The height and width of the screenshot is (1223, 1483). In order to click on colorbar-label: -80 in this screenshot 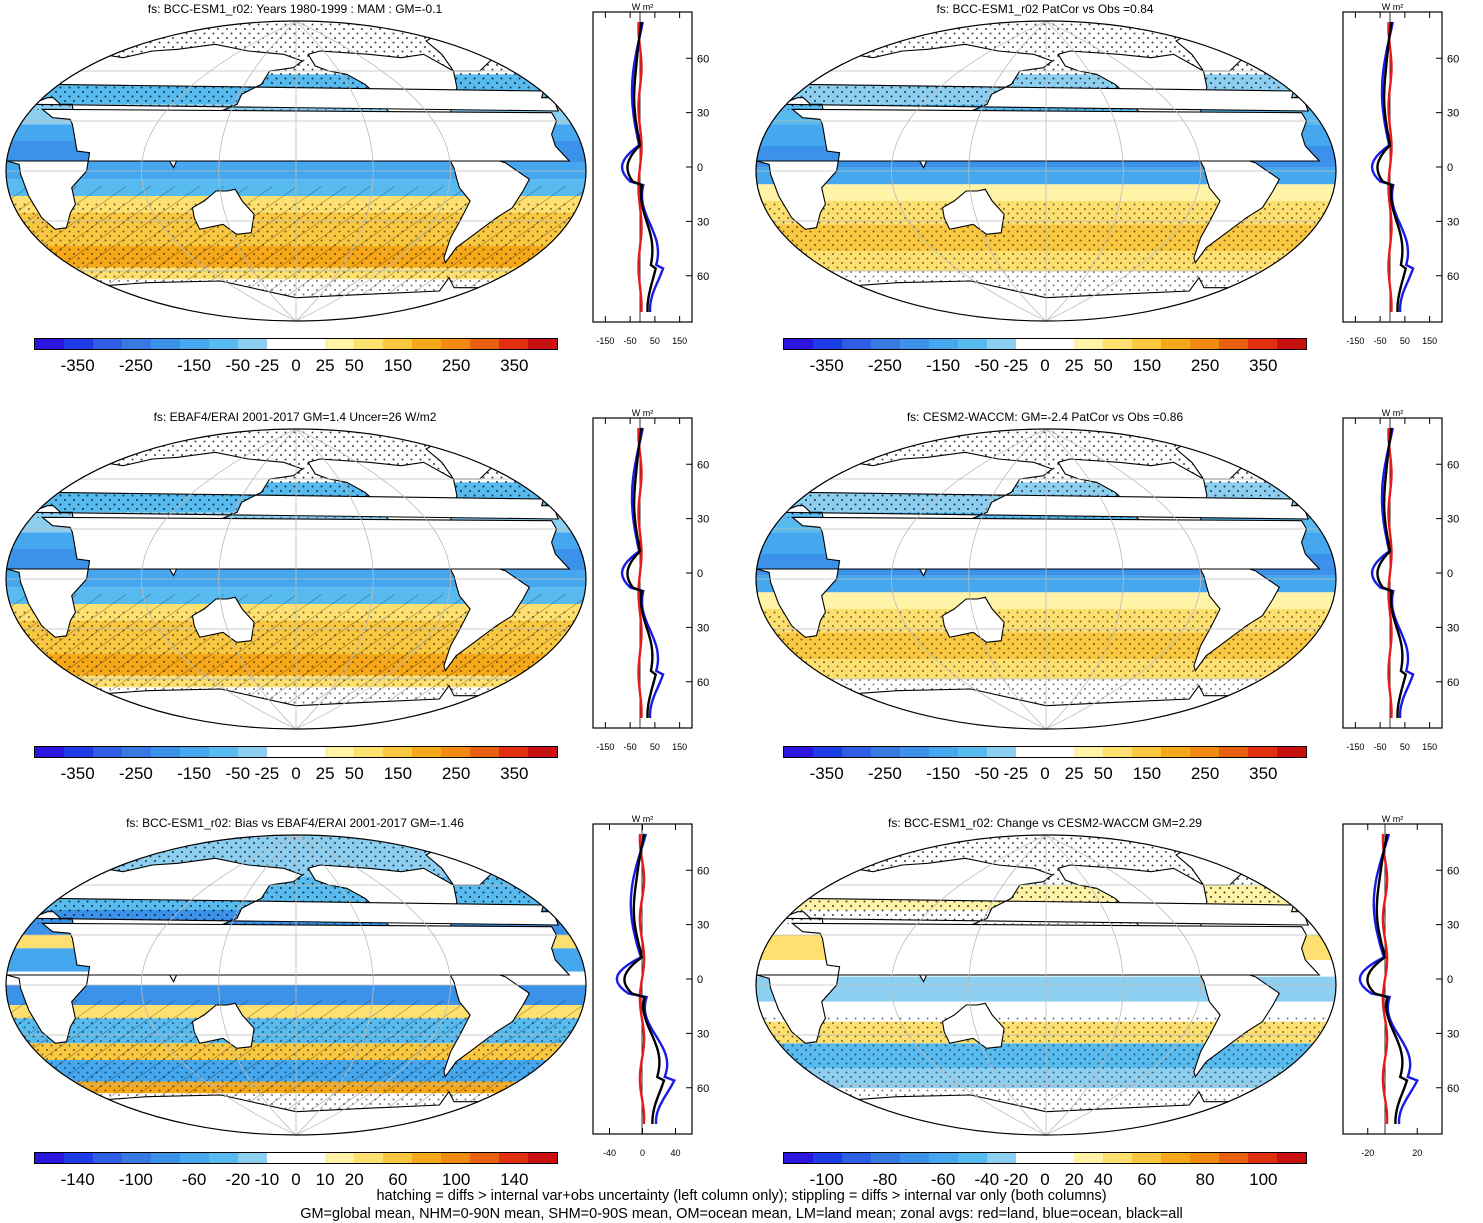, I will do `click(885, 1179)`.